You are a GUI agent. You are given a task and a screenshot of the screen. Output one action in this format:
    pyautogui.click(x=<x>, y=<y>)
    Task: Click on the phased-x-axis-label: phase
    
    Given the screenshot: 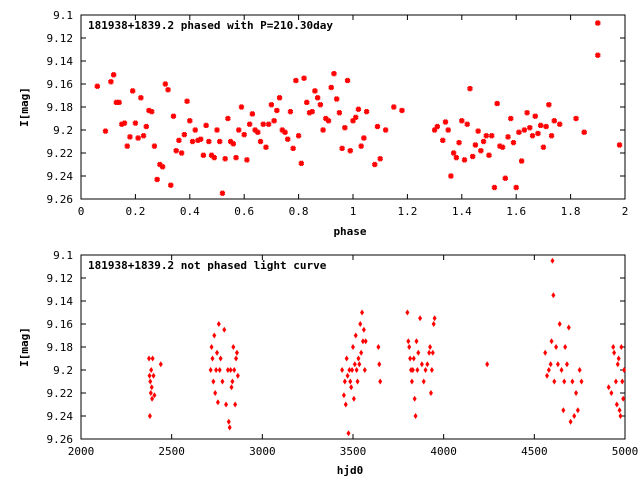 What is the action you would take?
    pyautogui.click(x=349, y=231)
    